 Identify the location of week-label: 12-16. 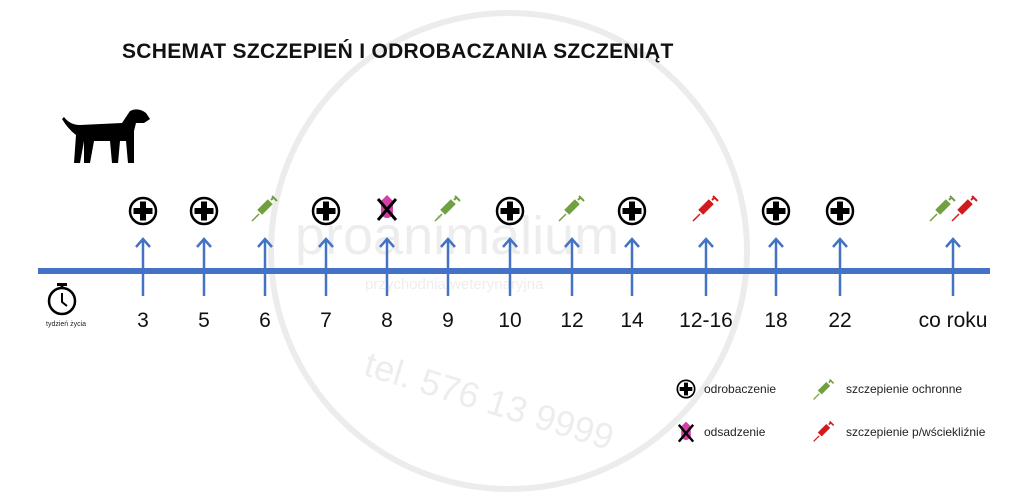
(706, 320).